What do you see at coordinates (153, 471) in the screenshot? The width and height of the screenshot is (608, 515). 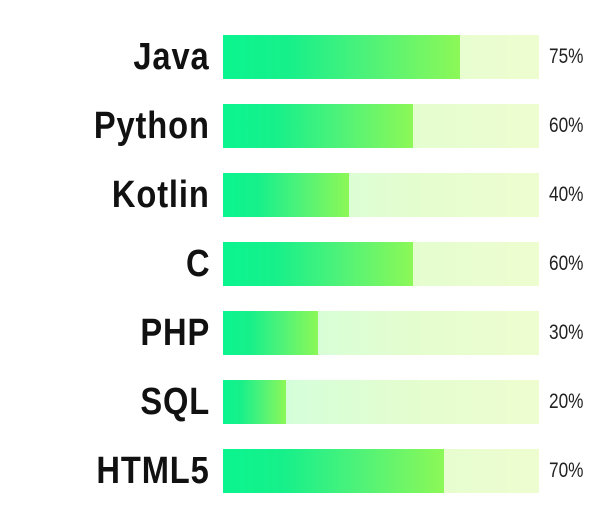 I see `category-label: HTML5` at bounding box center [153, 471].